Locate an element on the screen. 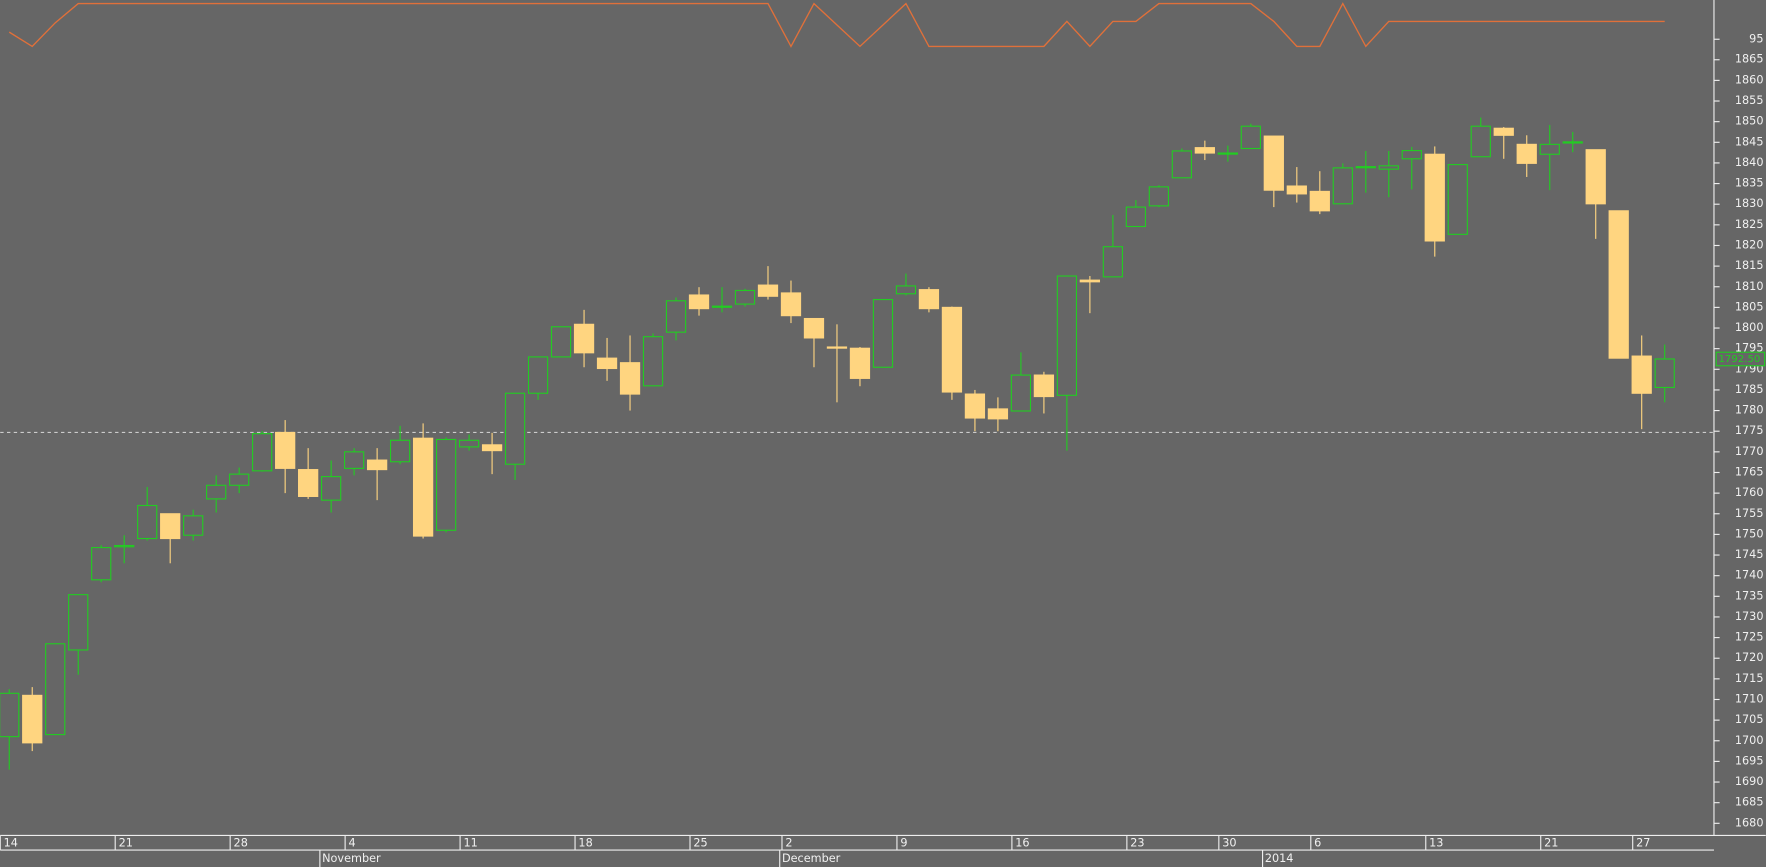 This screenshot has width=1766, height=867. y-tick-label: 1800 is located at coordinates (1749, 327).